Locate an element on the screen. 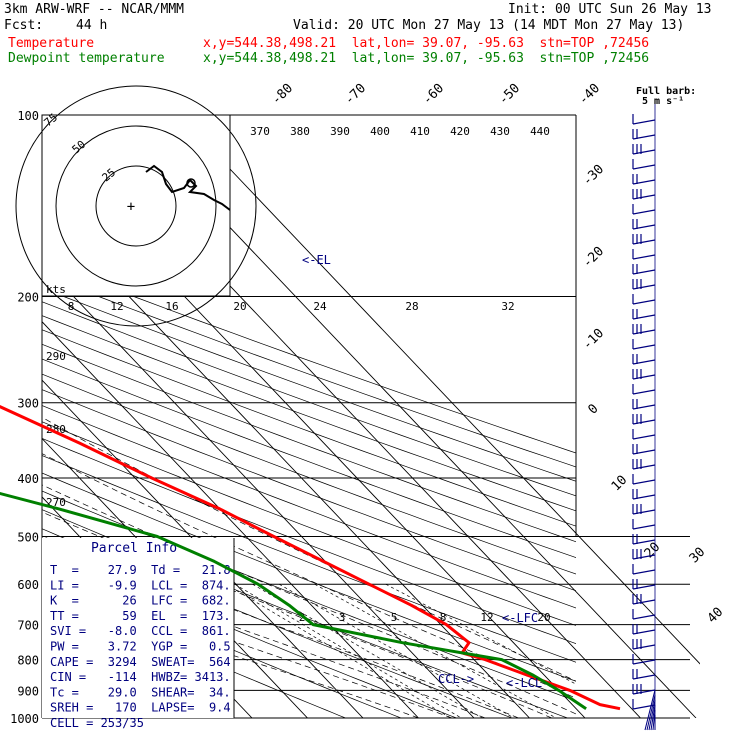  pressure-label: 700 is located at coordinates (28, 626).